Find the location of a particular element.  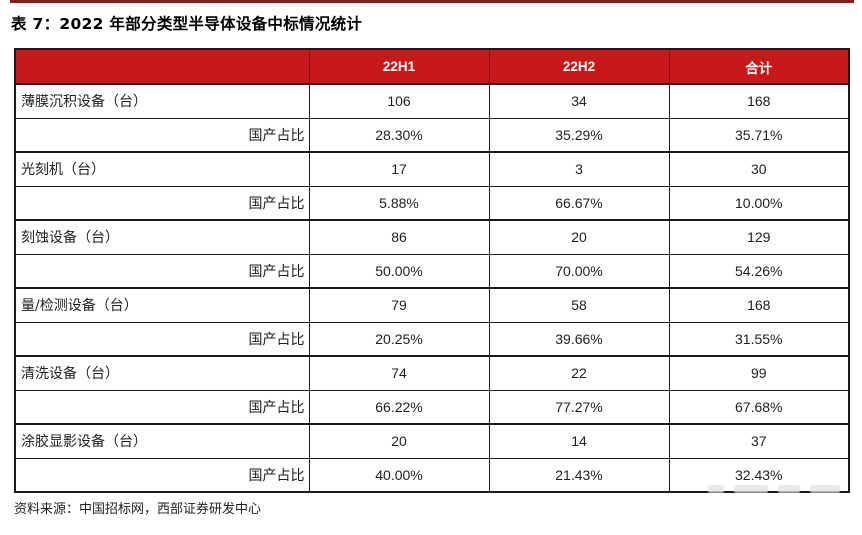

table-row: 国产占比 40.00% 21.43% 32.43% is located at coordinates (432, 475).